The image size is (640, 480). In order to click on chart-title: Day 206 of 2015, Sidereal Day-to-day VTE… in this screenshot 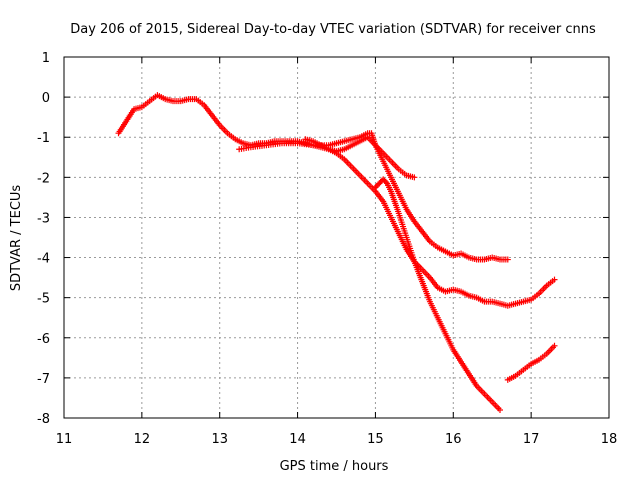, I will do `click(333, 29)`.